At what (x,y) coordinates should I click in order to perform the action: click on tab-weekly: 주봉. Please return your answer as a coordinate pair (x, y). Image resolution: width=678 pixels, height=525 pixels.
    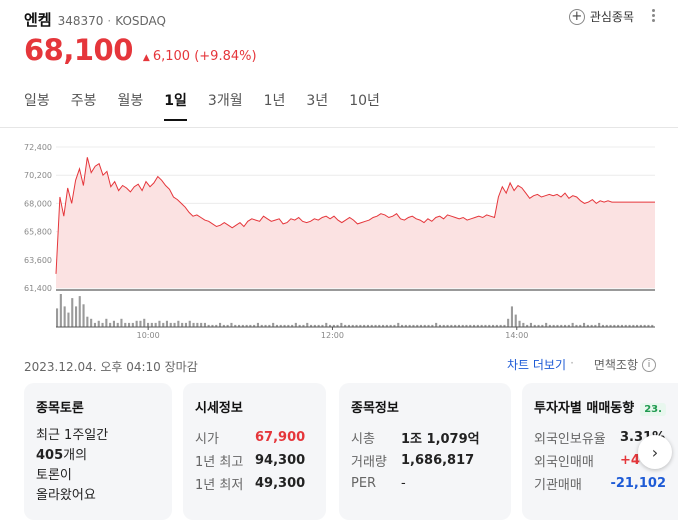
    Looking at the image, I should click on (83, 101).